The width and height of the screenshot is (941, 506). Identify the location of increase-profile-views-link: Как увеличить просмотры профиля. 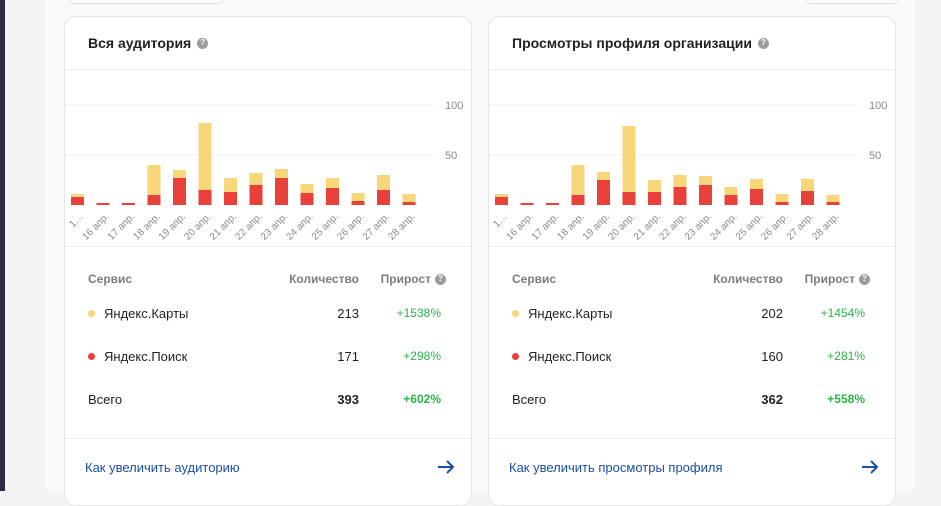
(616, 467).